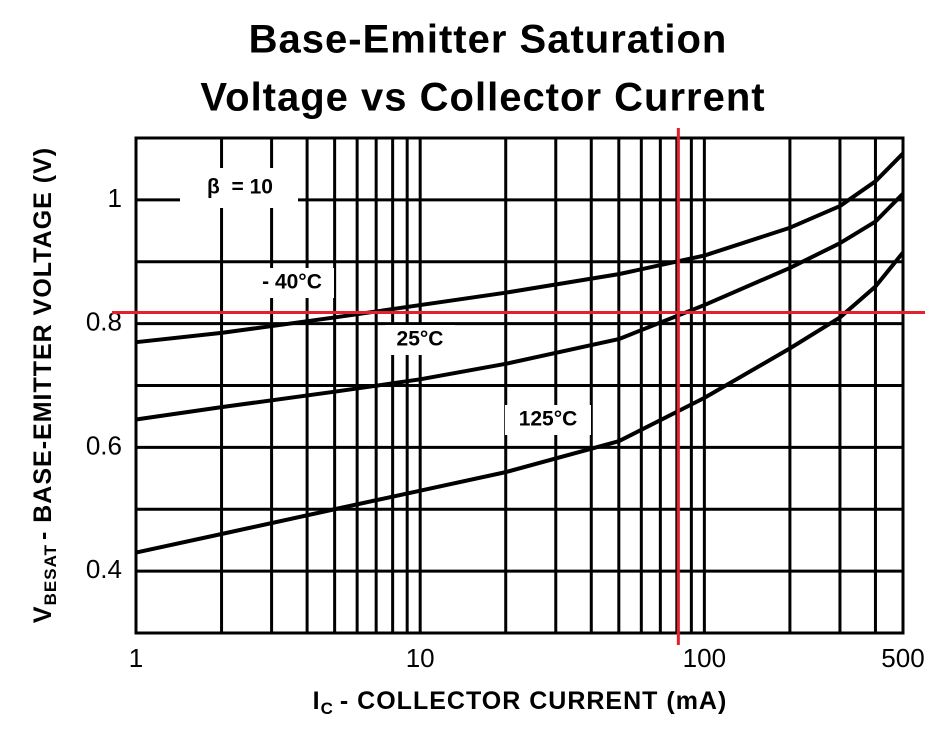 The height and width of the screenshot is (747, 930). I want to click on x-tick-label: 10, so click(420, 658).